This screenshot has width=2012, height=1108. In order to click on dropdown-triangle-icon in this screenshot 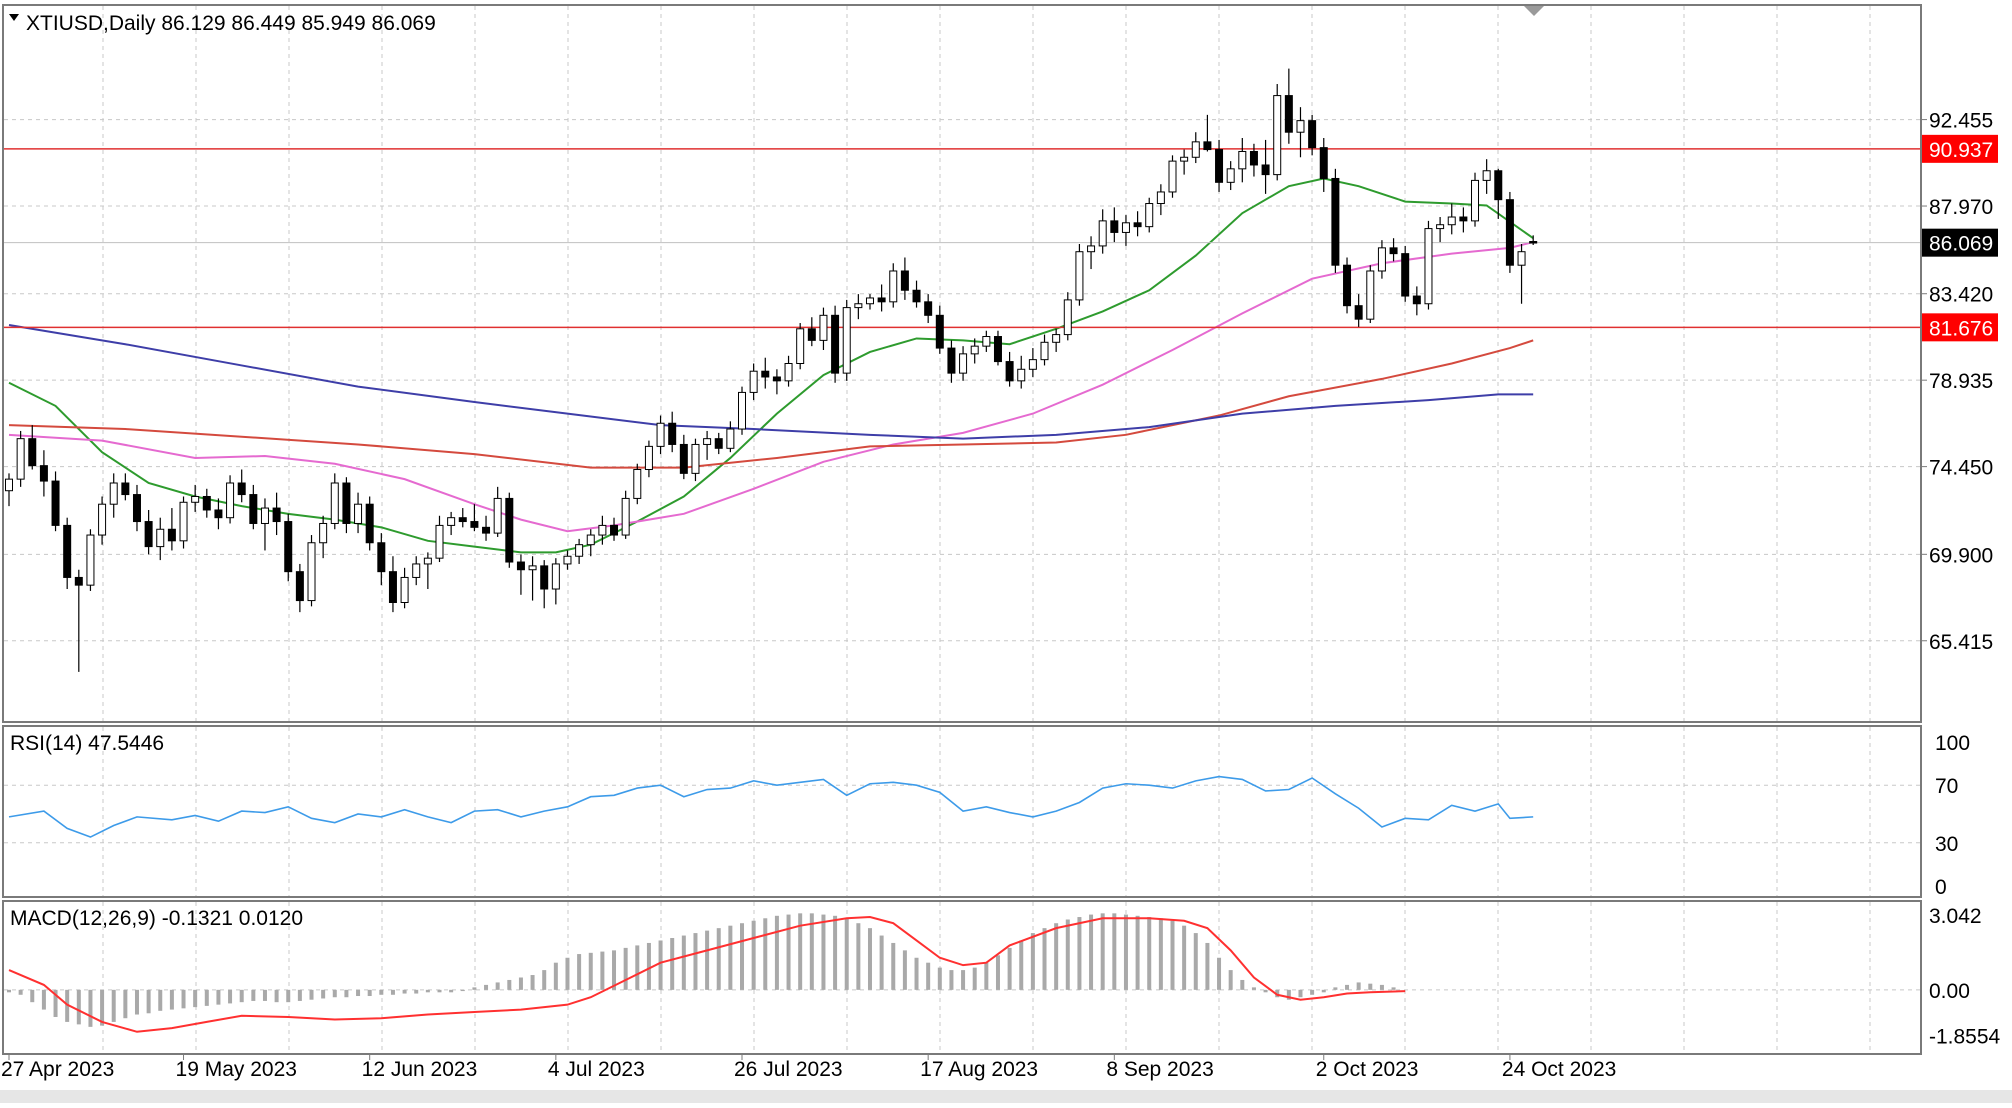, I will do `click(14, 17)`.